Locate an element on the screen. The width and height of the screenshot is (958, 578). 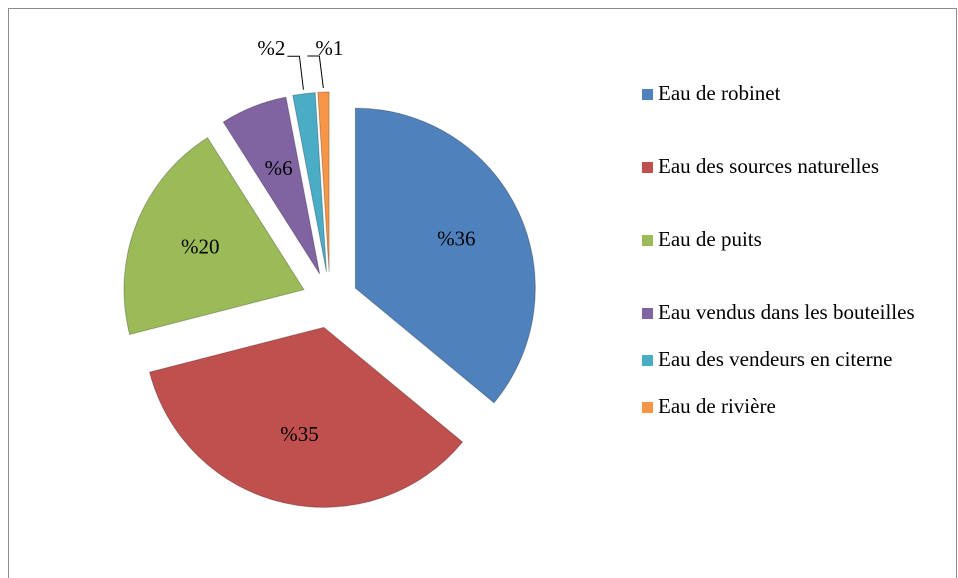
legend-item: Eau vendus dans les bouteilles is located at coordinates (797, 312).